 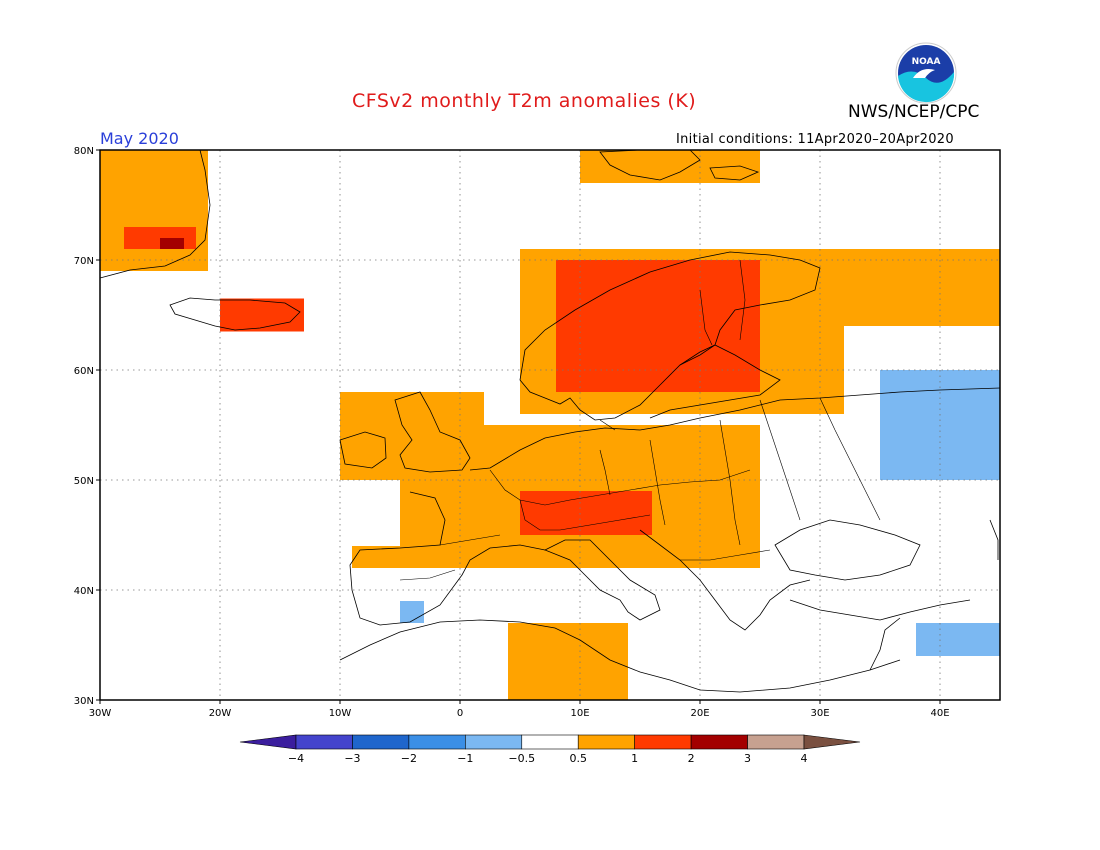 What do you see at coordinates (363, 450) in the screenshot?
I see `coast-ireland` at bounding box center [363, 450].